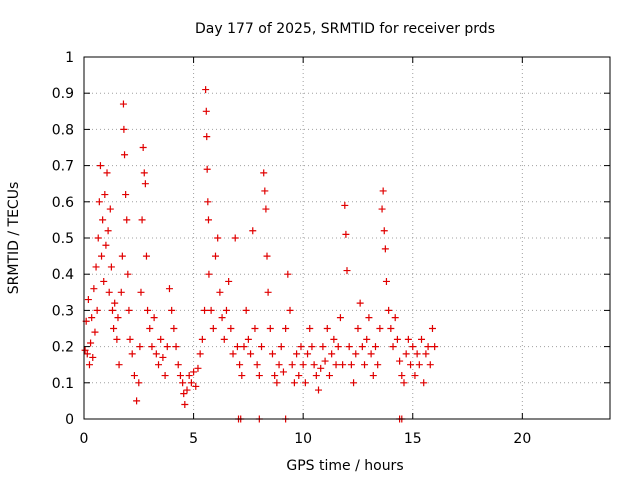 The image size is (640, 480). I want to click on x-tick-label: 0, so click(84, 439).